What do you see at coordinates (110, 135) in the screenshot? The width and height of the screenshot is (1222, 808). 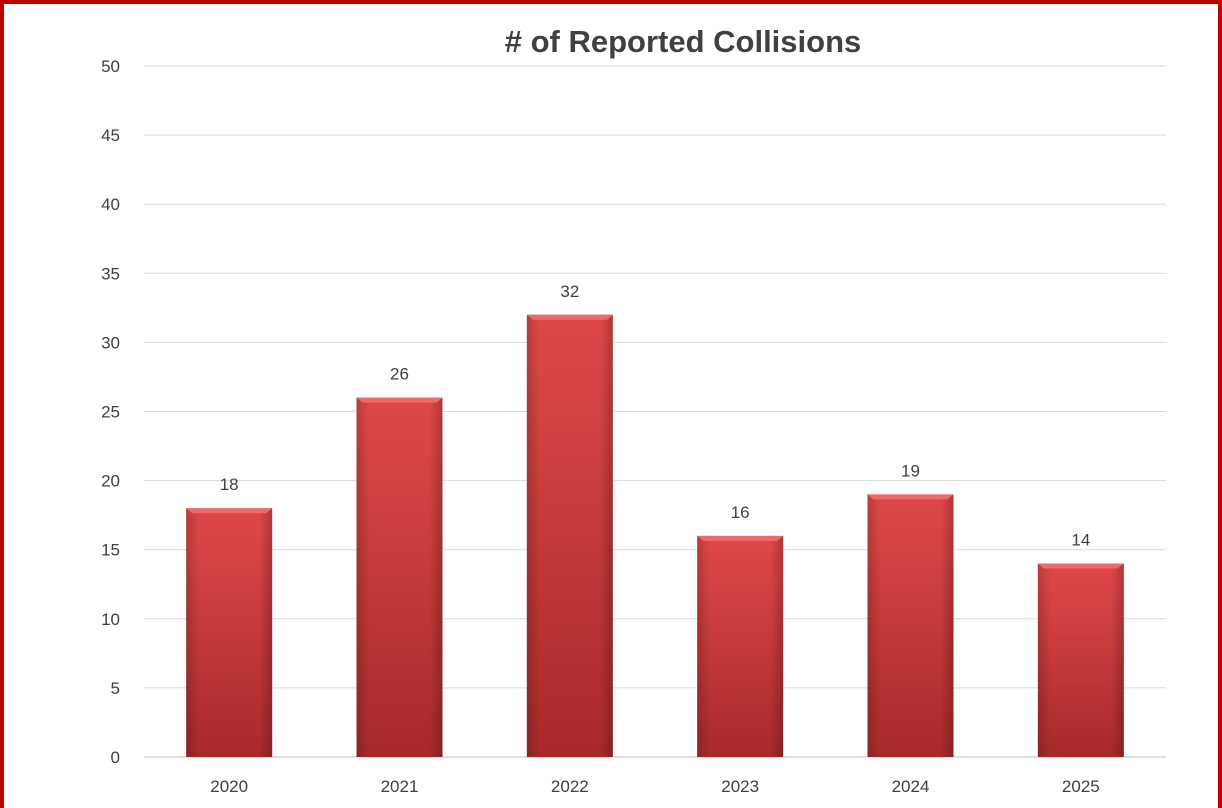 I see `y-tick-label: 45` at bounding box center [110, 135].